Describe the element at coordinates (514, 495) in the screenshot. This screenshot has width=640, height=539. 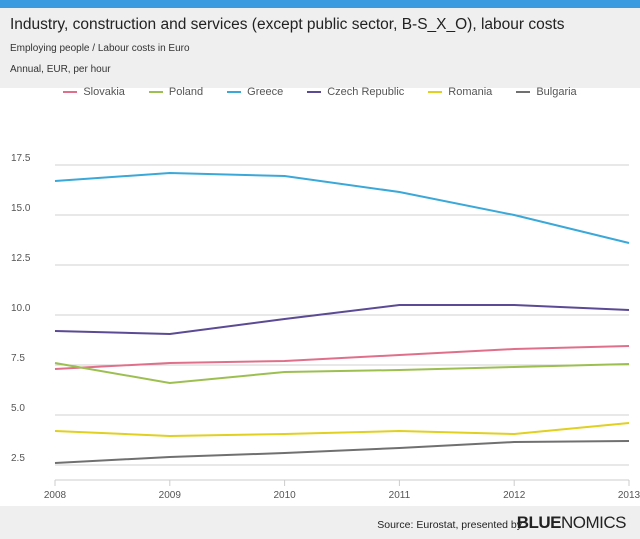
I see `x-tick-label: 2012` at that location.